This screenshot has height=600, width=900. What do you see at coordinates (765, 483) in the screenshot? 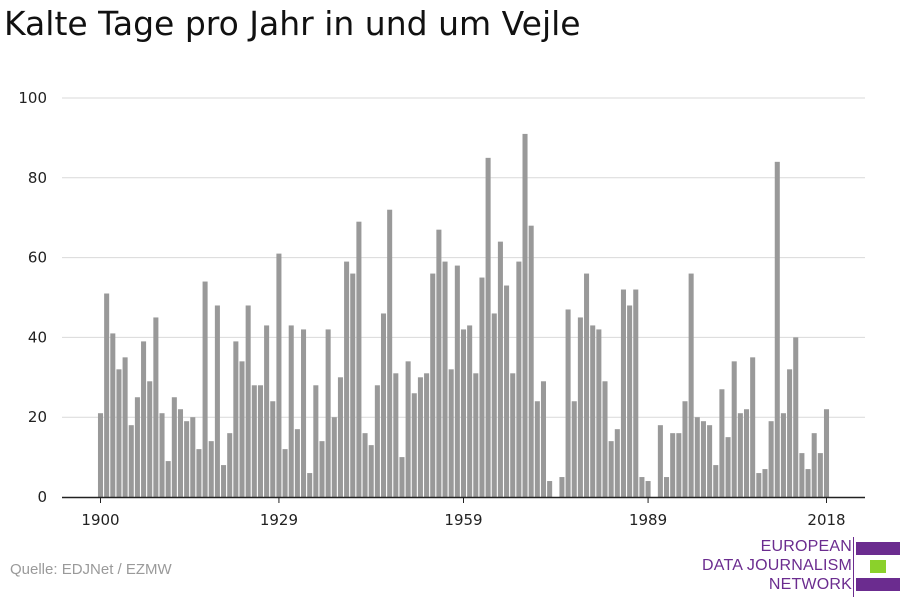
I see `bar-2008` at bounding box center [765, 483].